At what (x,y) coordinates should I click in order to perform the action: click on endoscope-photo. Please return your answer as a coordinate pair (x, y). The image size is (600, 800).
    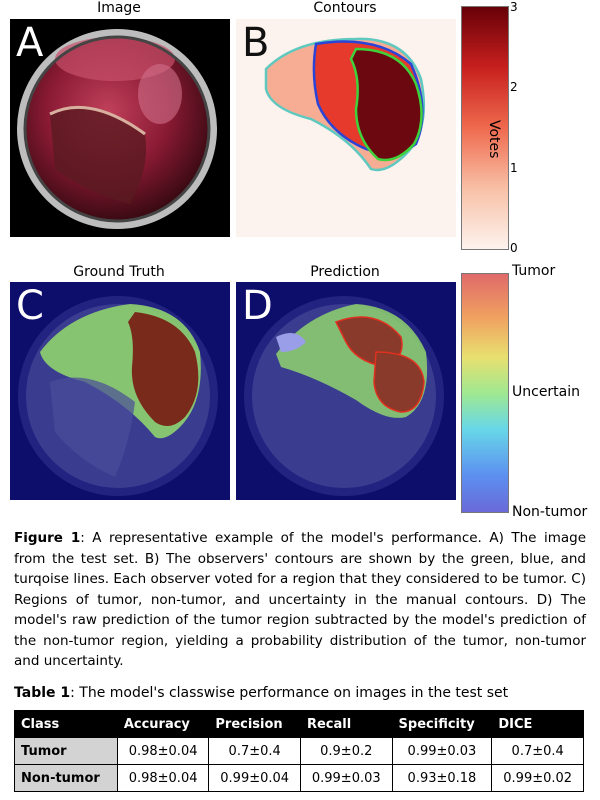
    Looking at the image, I should click on (117, 129).